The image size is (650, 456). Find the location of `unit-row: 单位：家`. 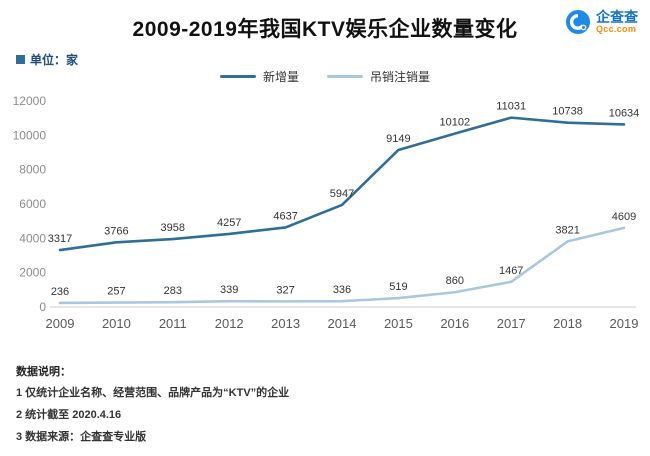

unit-row: 单位：家 is located at coordinates (325, 59).